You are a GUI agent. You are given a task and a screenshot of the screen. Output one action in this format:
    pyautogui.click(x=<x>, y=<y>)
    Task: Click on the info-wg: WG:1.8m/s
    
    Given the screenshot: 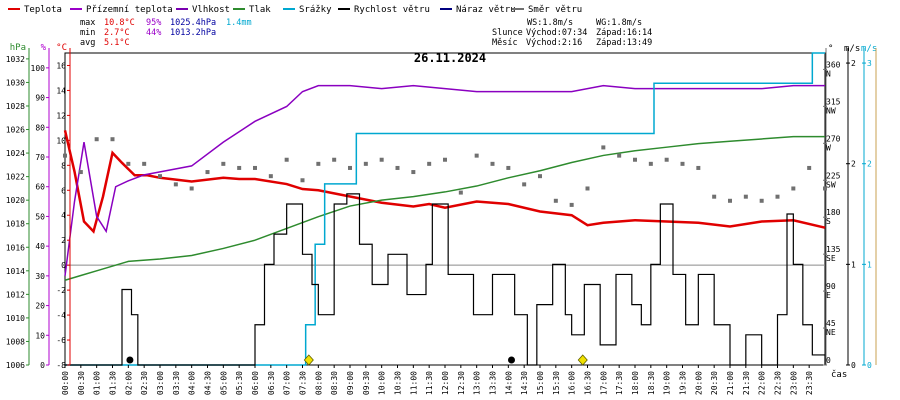 What is the action you would take?
    pyautogui.click(x=619, y=23)
    